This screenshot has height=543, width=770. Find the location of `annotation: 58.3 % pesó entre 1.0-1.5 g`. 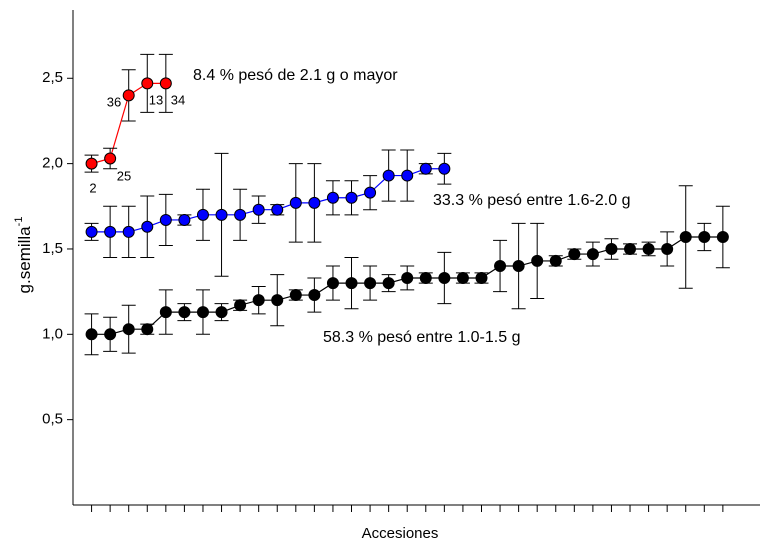

annotation: 58.3 % pesó entre 1.0-1.5 g is located at coordinates (421, 337).